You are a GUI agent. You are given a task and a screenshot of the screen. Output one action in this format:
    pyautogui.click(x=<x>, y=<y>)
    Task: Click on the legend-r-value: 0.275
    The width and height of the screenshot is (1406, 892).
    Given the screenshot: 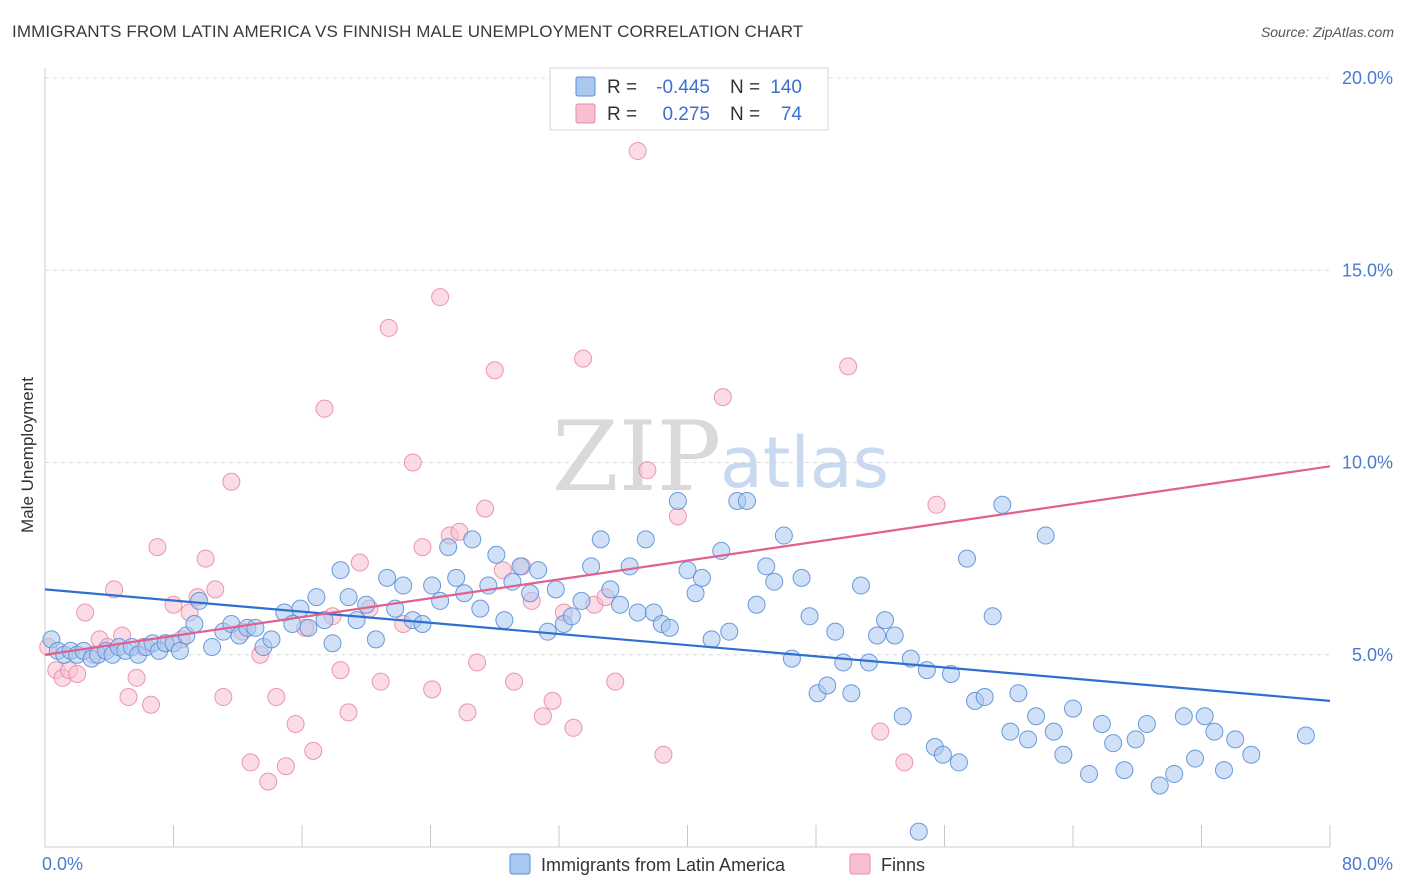 What is the action you would take?
    pyautogui.click(x=686, y=114)
    